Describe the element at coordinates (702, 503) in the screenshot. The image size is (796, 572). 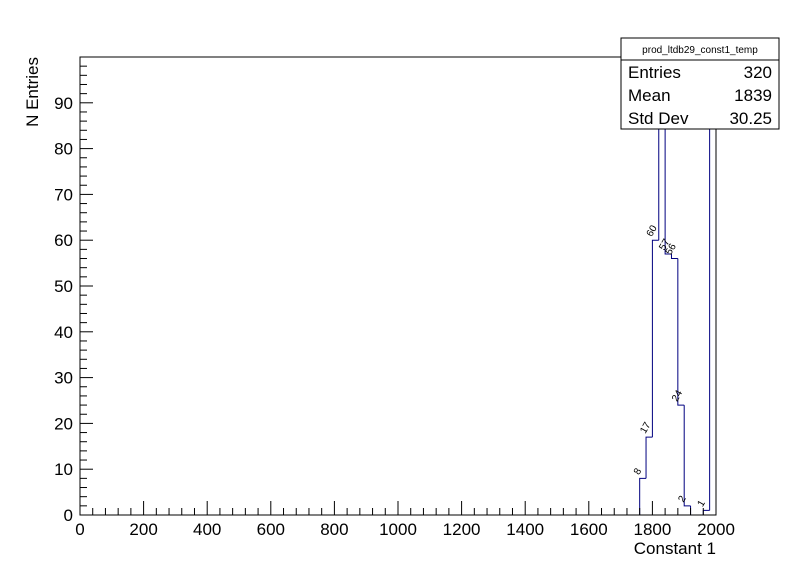
I see `bin-value-label: 1` at that location.